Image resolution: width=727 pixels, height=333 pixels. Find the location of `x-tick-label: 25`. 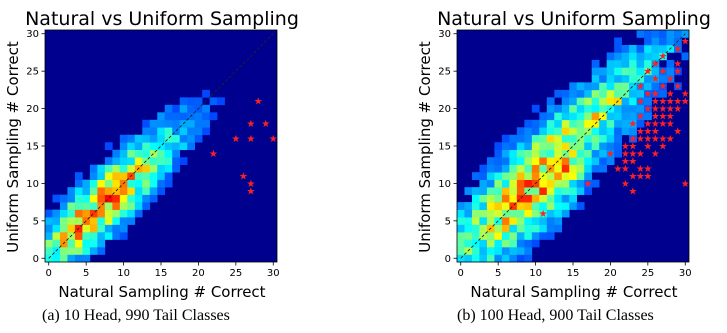

x-tick-label: 25 is located at coordinates (235, 273).